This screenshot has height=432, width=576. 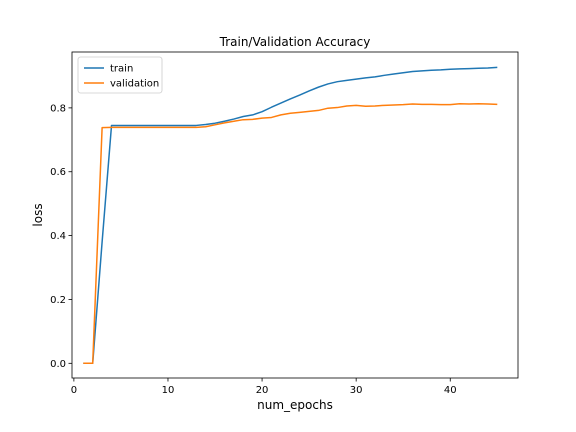 I want to click on x-axis-label: num_epochs, so click(x=295, y=405).